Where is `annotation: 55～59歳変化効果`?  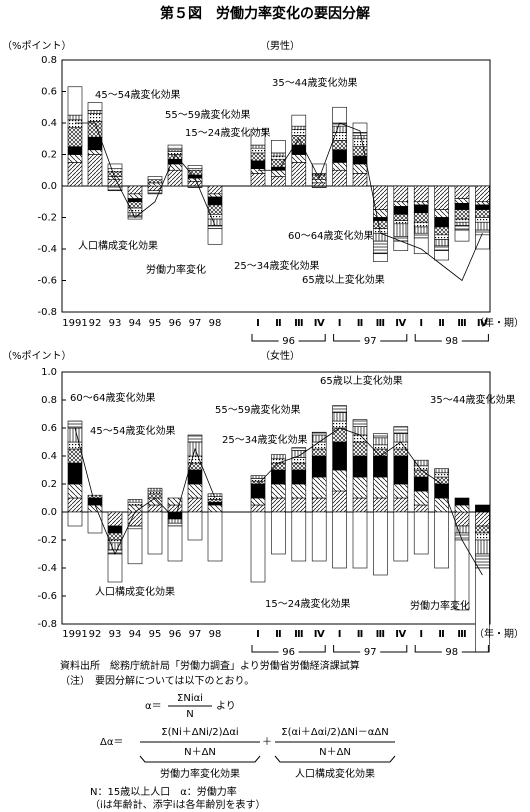
annotation: 55～59歳変化効果 is located at coordinates (207, 114).